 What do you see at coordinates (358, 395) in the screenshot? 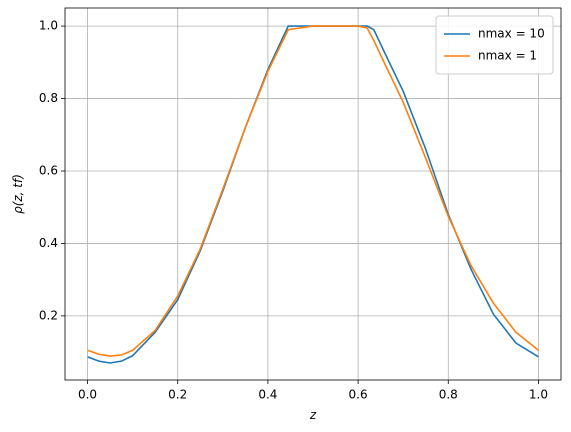
I see `x-tick-label: 0.6` at bounding box center [358, 395].